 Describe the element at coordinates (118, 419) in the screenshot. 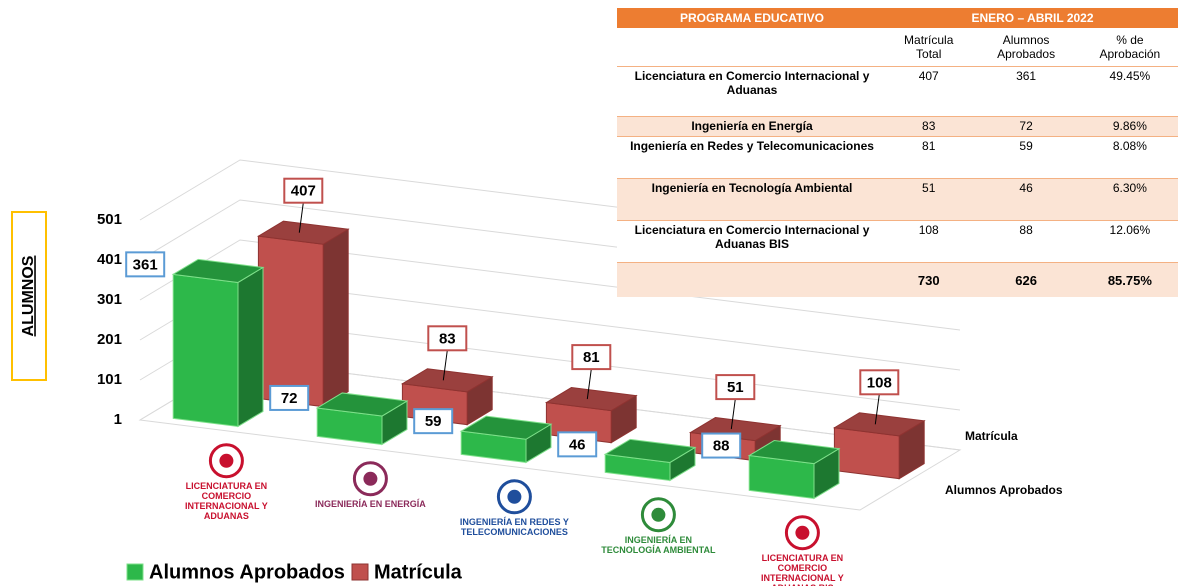

I see `y-tick-label: 1` at that location.